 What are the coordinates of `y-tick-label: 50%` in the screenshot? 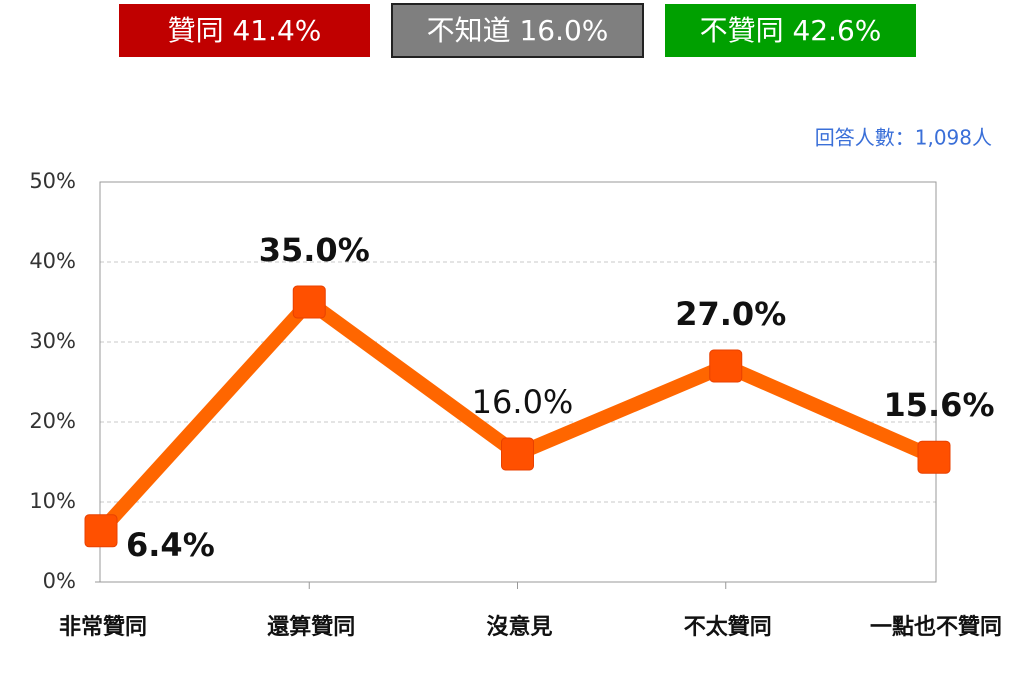 It's located at (52, 181).